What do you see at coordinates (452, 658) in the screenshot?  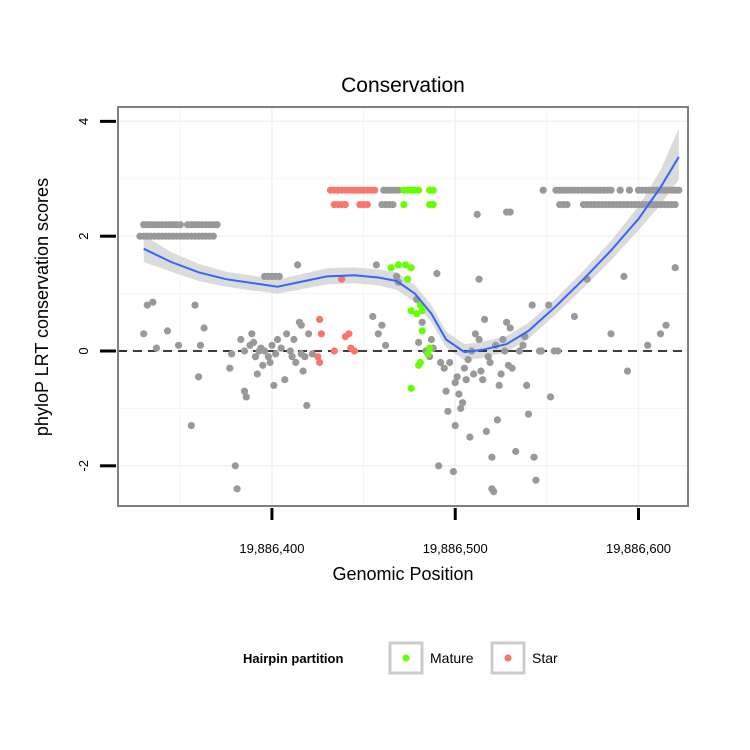 I see `legend-label-mature: Mature` at bounding box center [452, 658].